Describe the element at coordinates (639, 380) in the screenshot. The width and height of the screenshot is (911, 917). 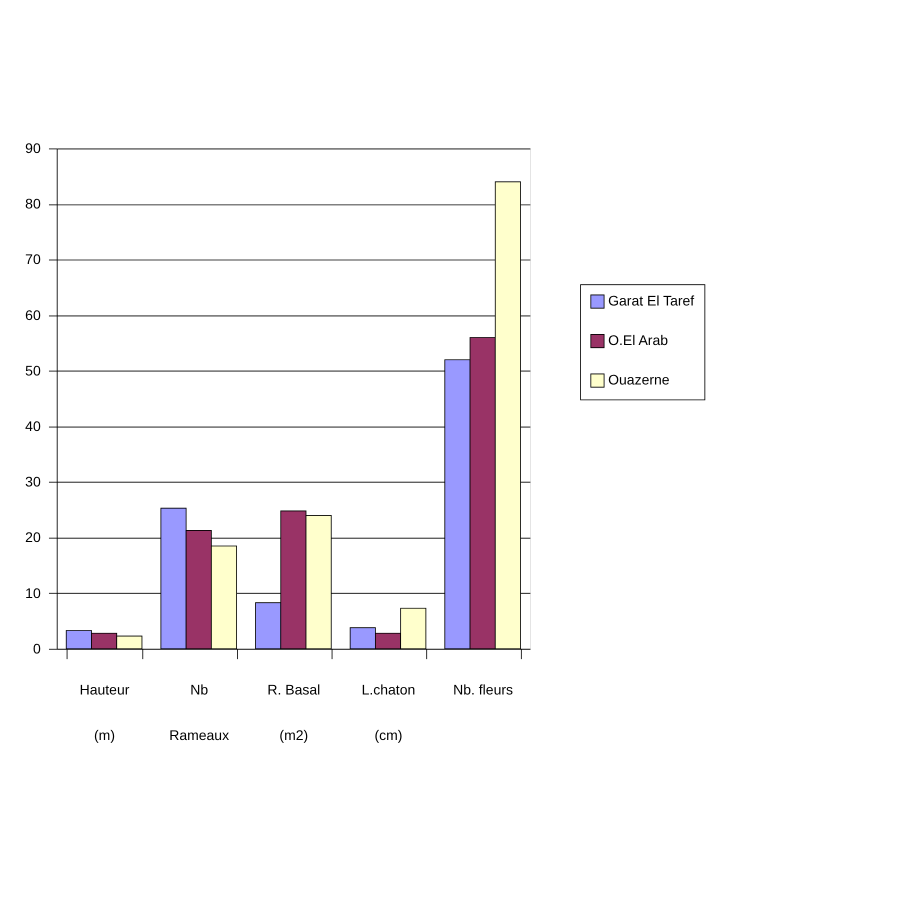
I see `legend-label: Ouazerne` at that location.